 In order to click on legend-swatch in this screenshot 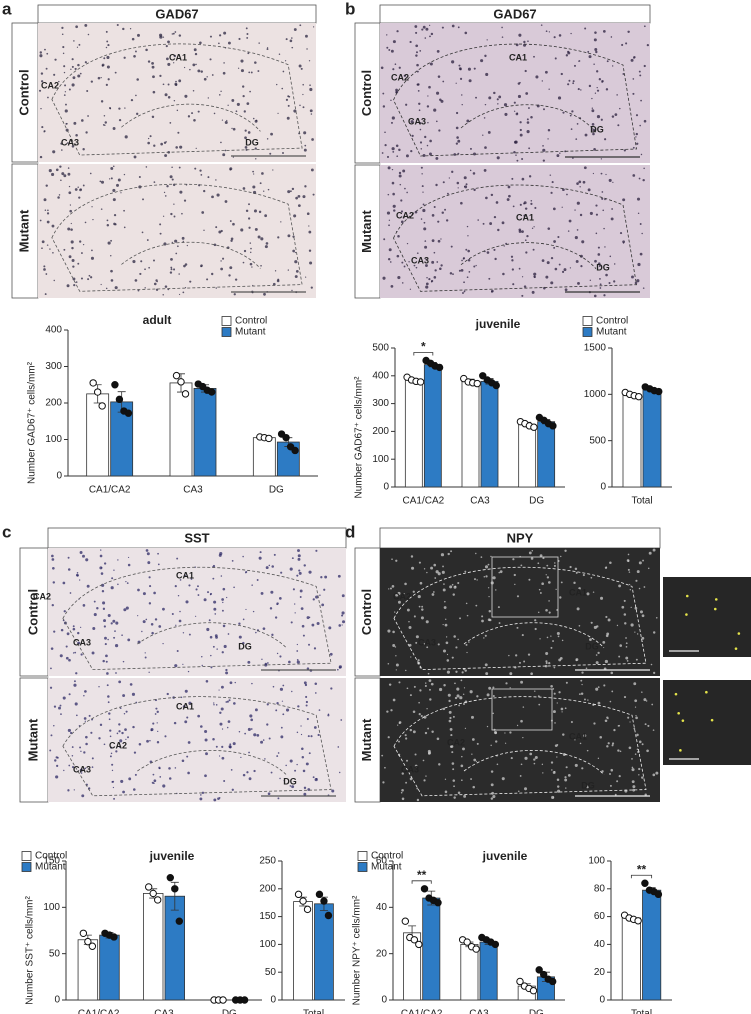, I will do `click(362, 867)`.